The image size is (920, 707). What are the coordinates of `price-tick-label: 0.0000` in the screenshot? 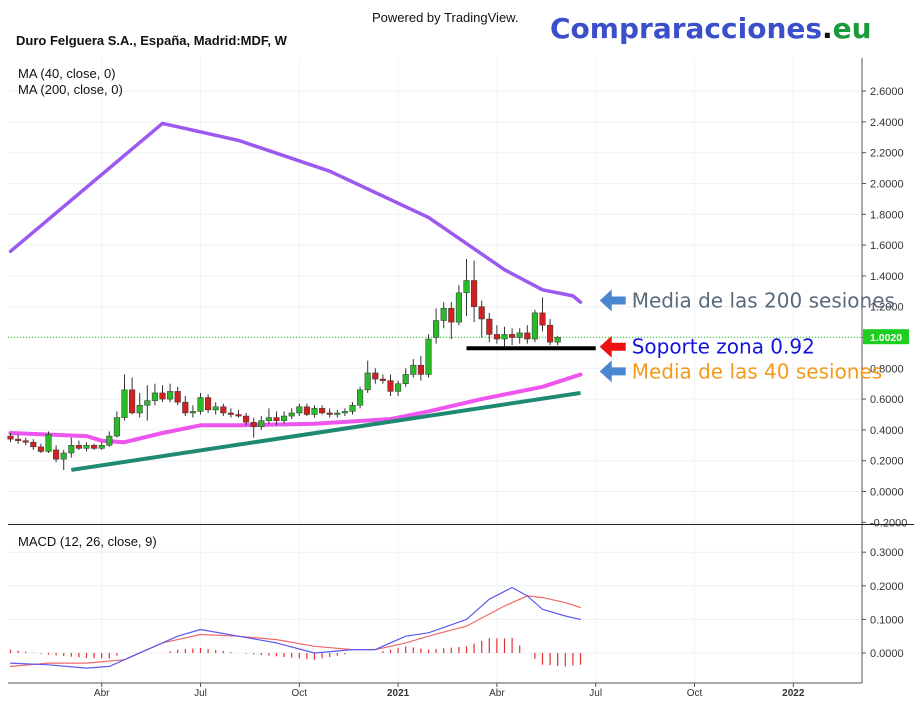 It's located at (887, 493).